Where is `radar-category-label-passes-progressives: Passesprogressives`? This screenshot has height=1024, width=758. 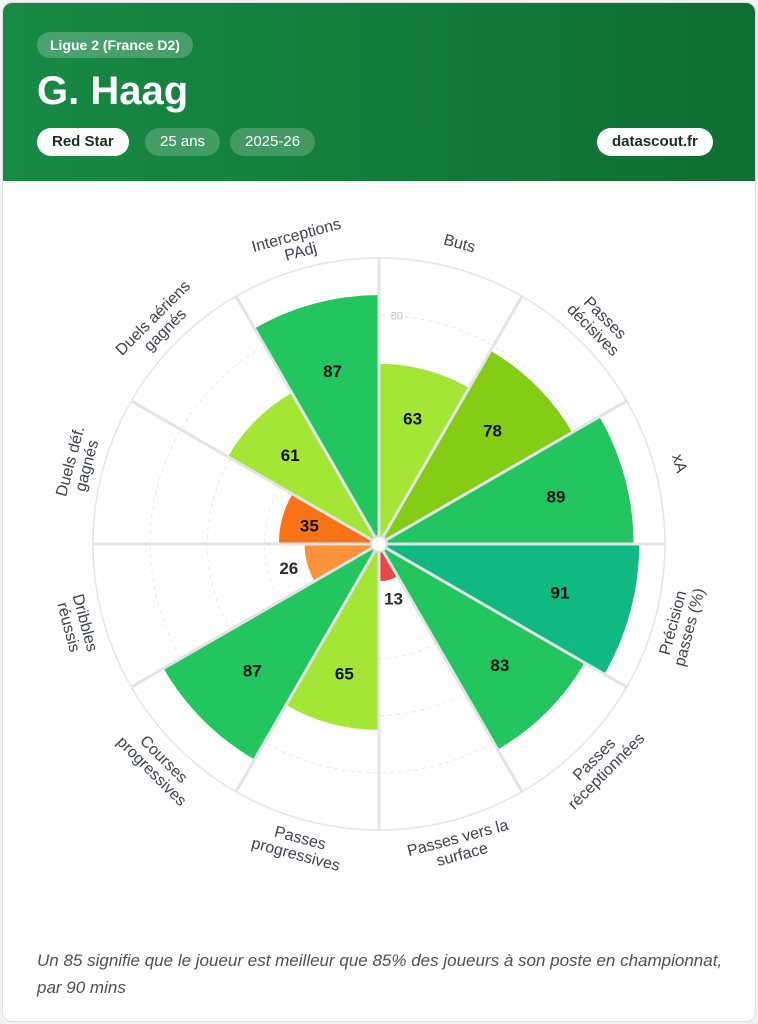
radar-category-label-passes-progressives: Passesprogressives is located at coordinates (298, 847).